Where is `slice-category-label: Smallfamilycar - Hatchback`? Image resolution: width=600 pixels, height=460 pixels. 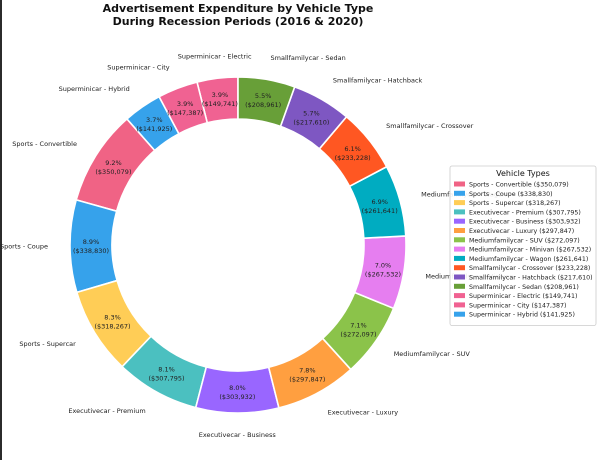 slice-category-label: Smallfamilycar - Hatchback is located at coordinates (378, 80).